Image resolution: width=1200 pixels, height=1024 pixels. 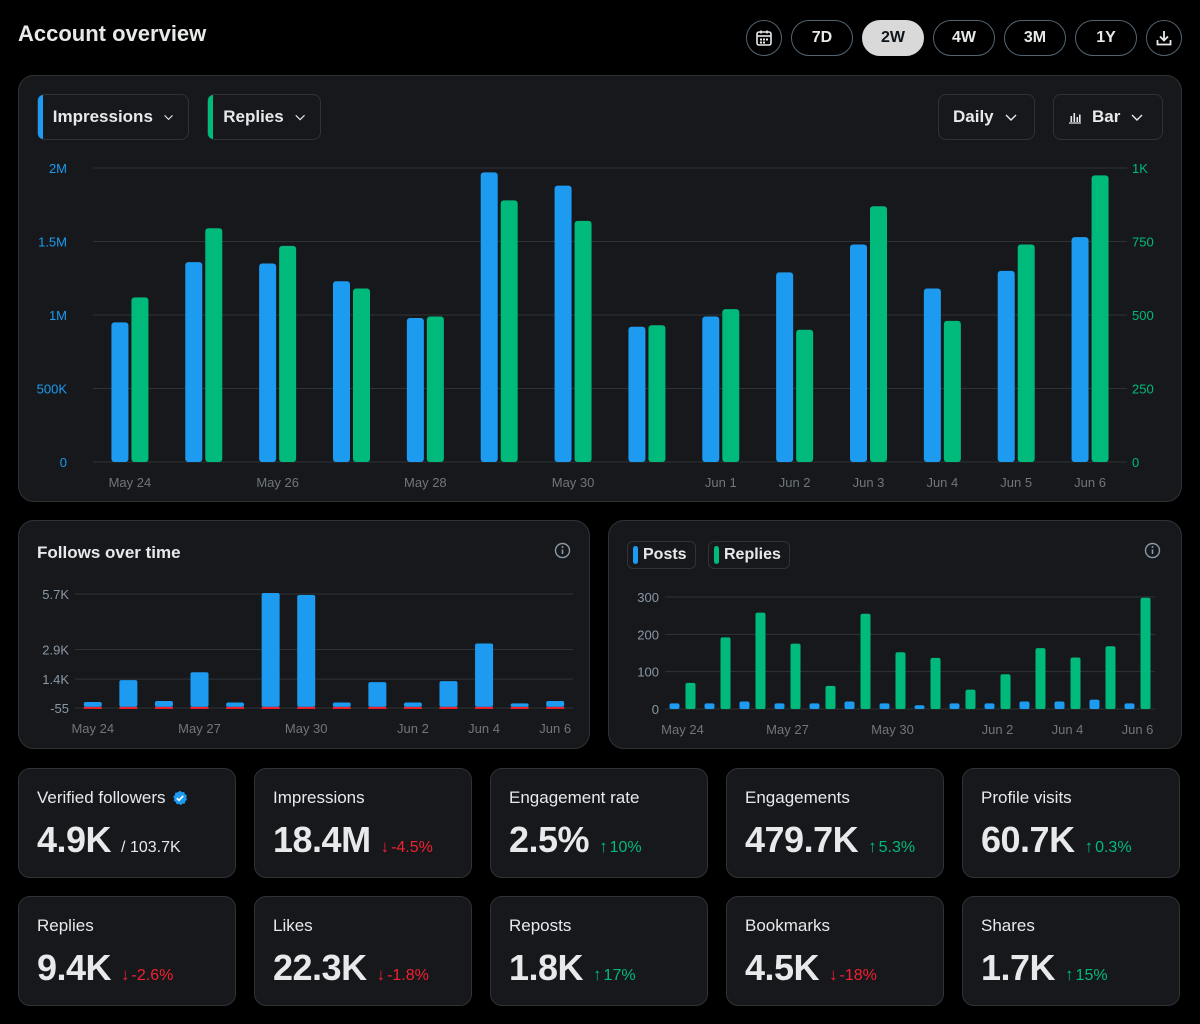 I want to click on metric-2-dropdown: Replies, so click(x=264, y=117).